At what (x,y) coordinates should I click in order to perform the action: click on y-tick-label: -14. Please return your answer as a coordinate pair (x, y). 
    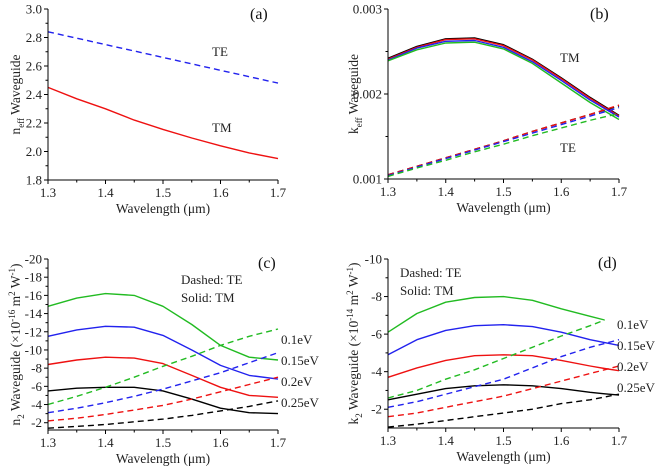
    Looking at the image, I should click on (34, 313).